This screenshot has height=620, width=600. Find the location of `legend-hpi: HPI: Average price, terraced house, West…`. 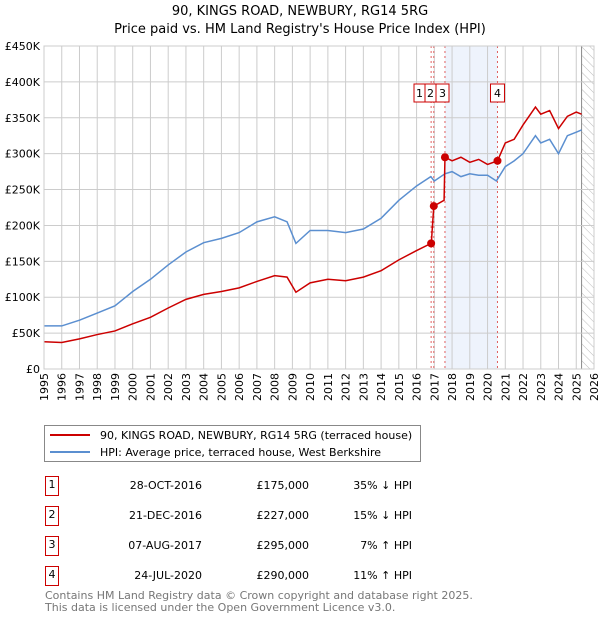

legend-hpi: HPI: Average price, terraced house, West… is located at coordinates (241, 452).